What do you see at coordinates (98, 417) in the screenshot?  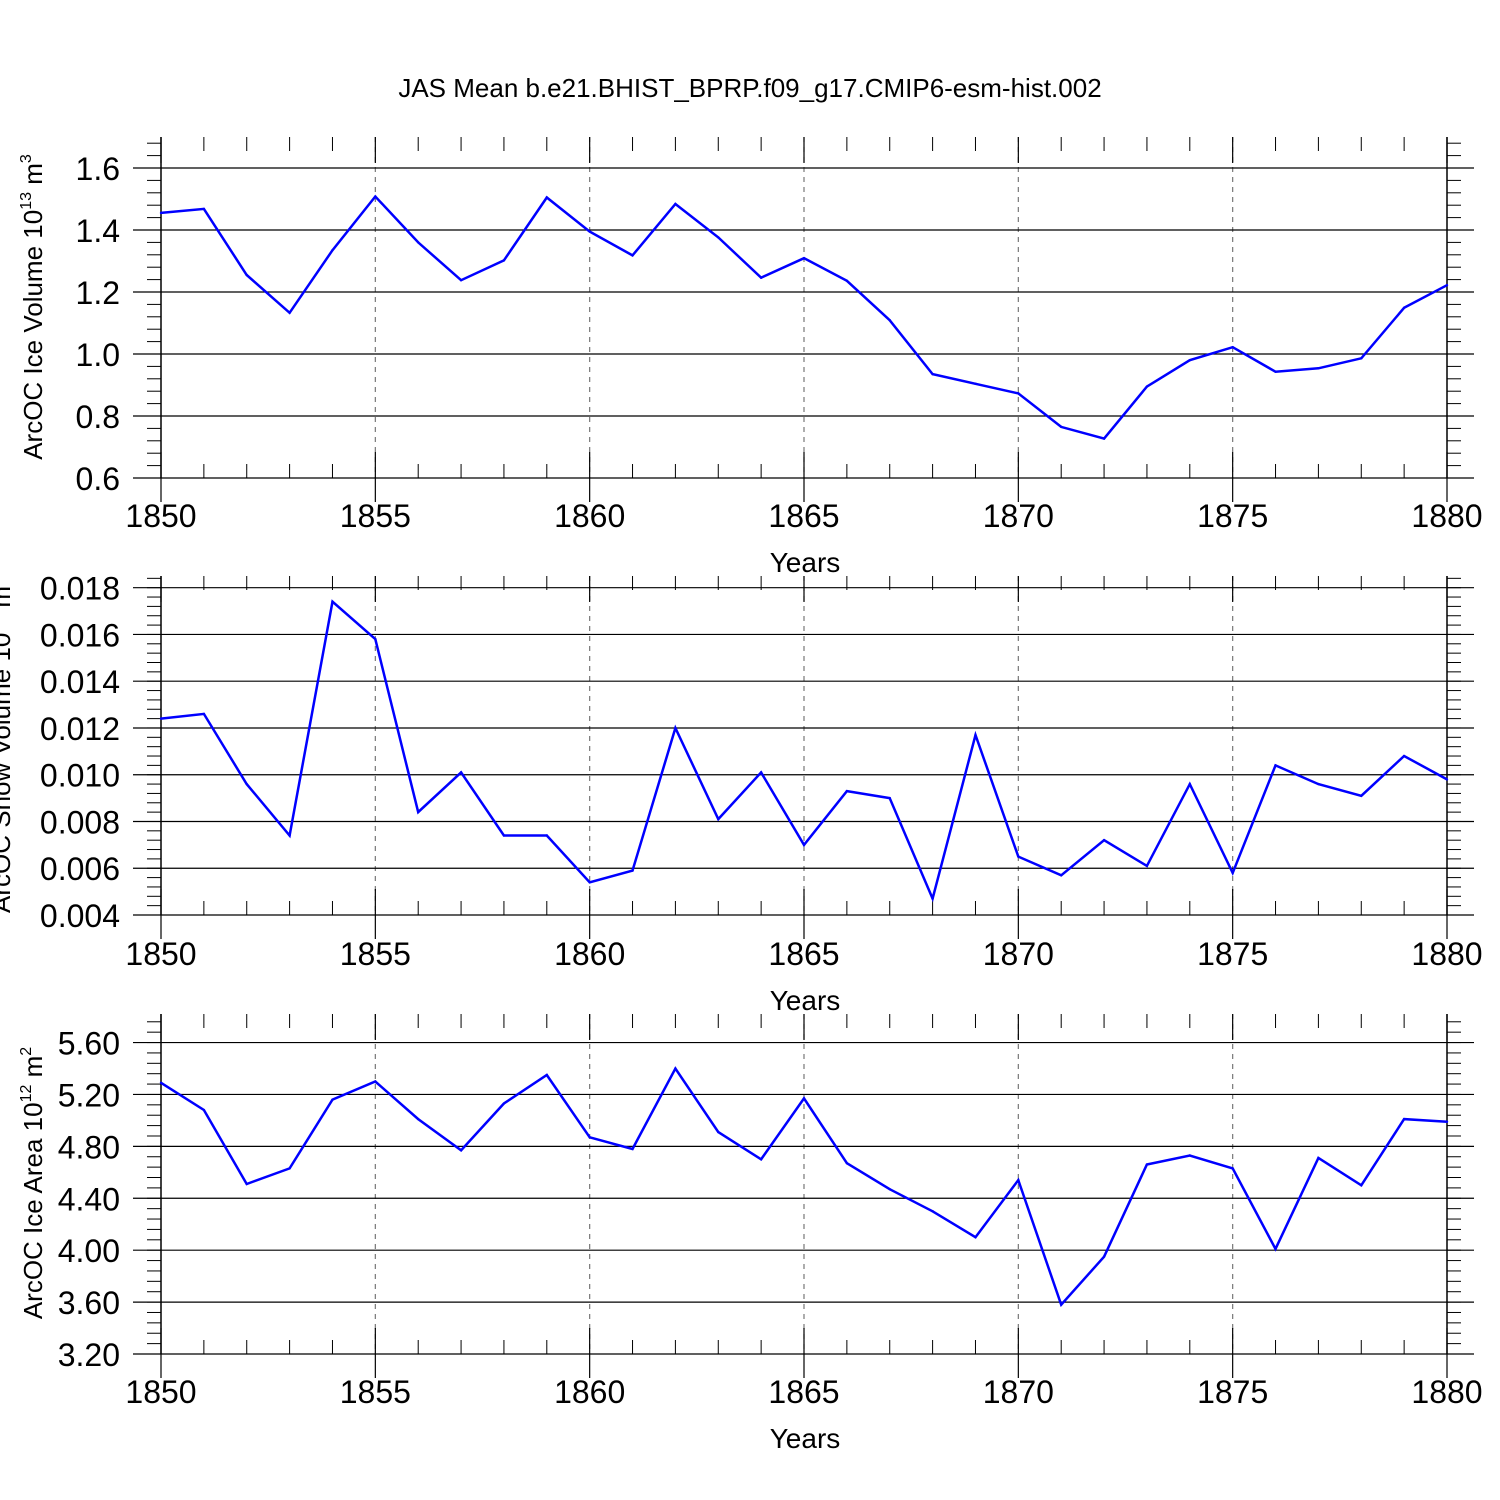 I see `y-tick-label: 0.8` at bounding box center [98, 417].